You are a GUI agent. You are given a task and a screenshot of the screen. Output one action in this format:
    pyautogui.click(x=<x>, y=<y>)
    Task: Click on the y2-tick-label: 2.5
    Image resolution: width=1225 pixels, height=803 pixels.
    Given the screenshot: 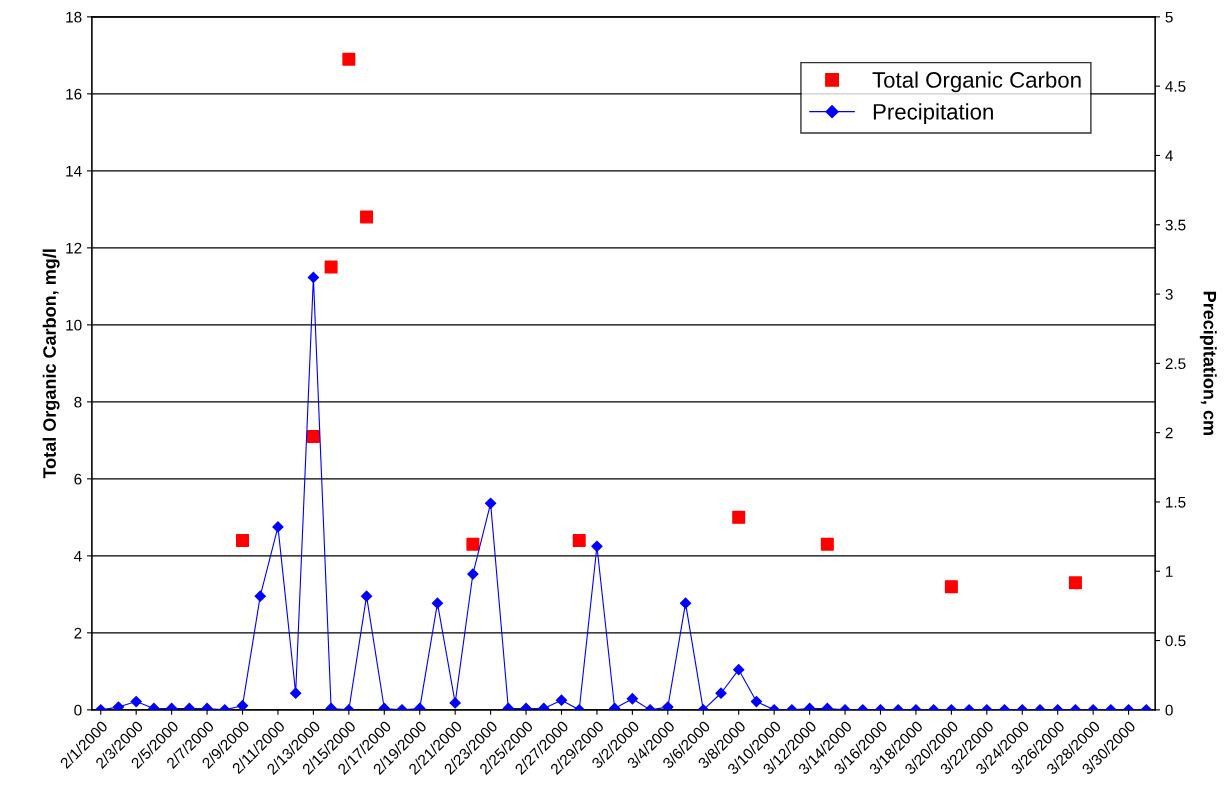 What is the action you would take?
    pyautogui.click(x=1175, y=364)
    